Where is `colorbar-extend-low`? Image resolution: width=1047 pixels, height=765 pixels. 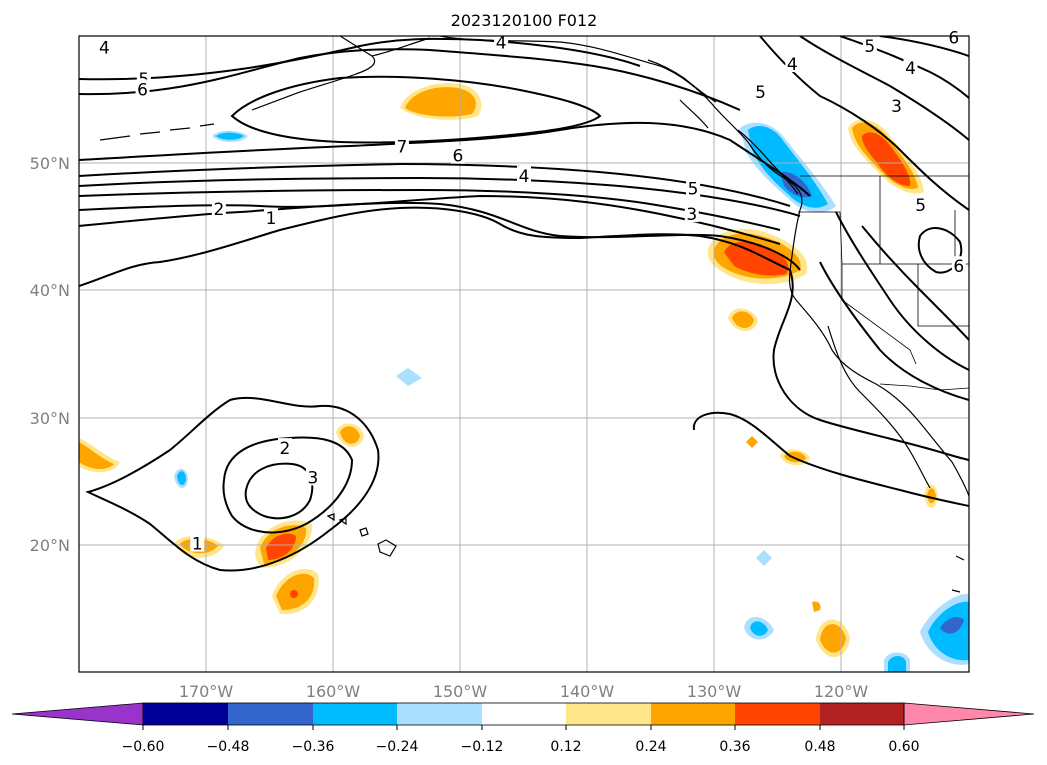 colorbar-extend-low is located at coordinates (77, 714).